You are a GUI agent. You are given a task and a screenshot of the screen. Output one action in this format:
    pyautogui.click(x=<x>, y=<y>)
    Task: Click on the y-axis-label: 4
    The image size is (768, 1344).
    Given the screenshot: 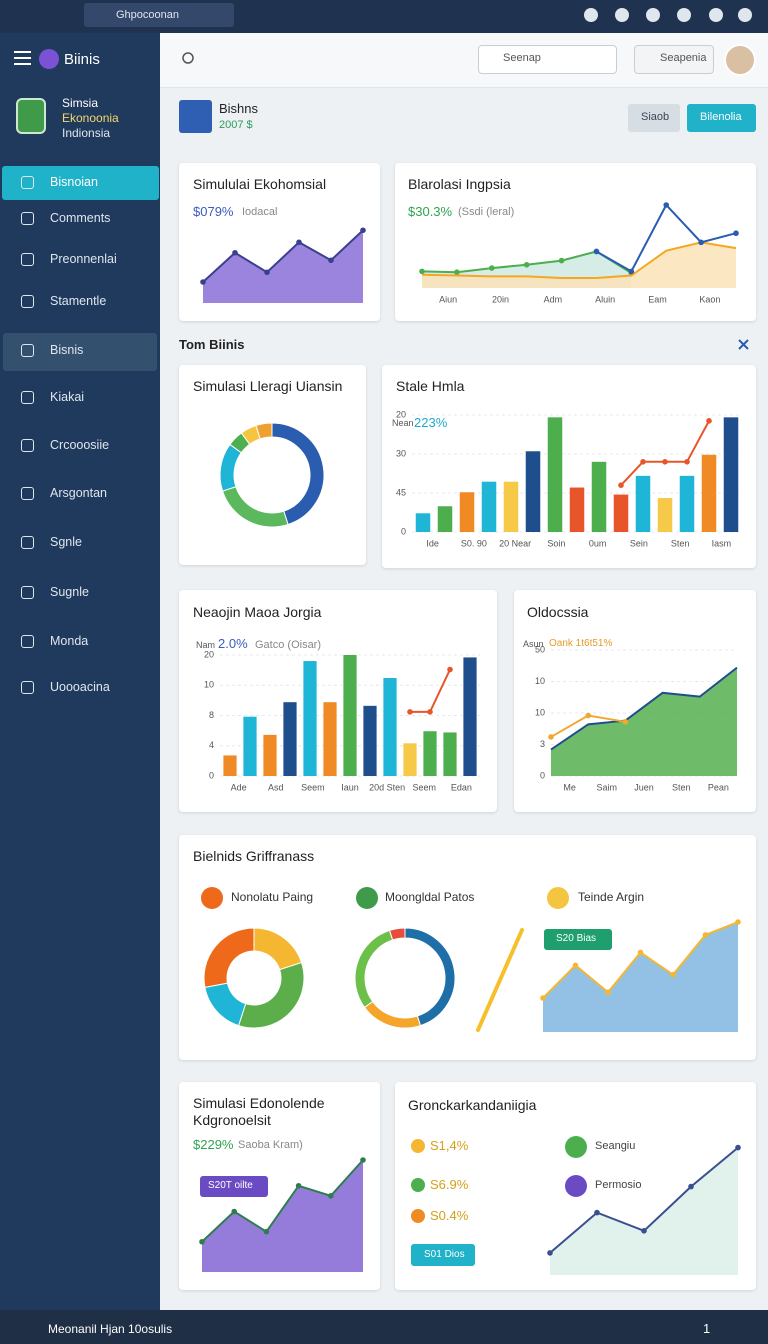 What is the action you would take?
    pyautogui.click(x=211, y=745)
    